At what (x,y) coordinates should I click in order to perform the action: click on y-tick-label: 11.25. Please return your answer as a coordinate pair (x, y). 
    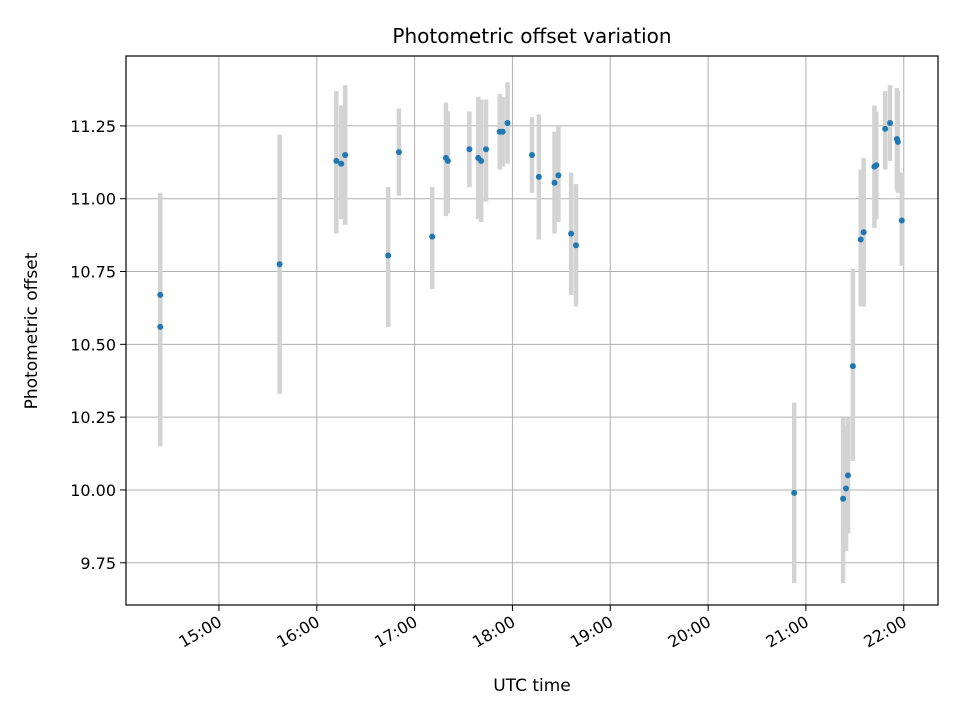
    Looking at the image, I should click on (93, 126).